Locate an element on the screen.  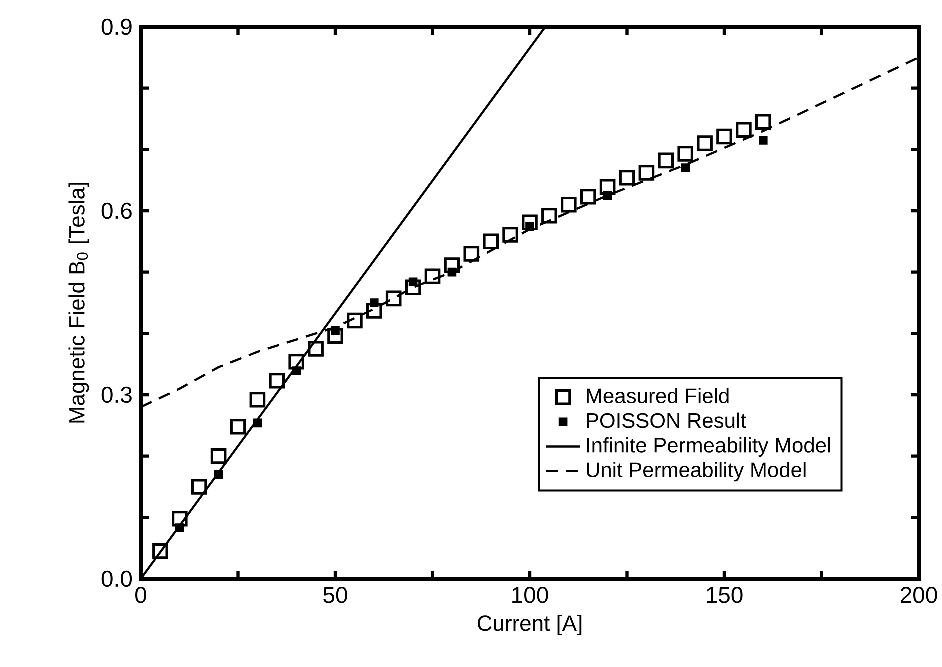
y-tick-label: 0.6 is located at coordinates (117, 211).